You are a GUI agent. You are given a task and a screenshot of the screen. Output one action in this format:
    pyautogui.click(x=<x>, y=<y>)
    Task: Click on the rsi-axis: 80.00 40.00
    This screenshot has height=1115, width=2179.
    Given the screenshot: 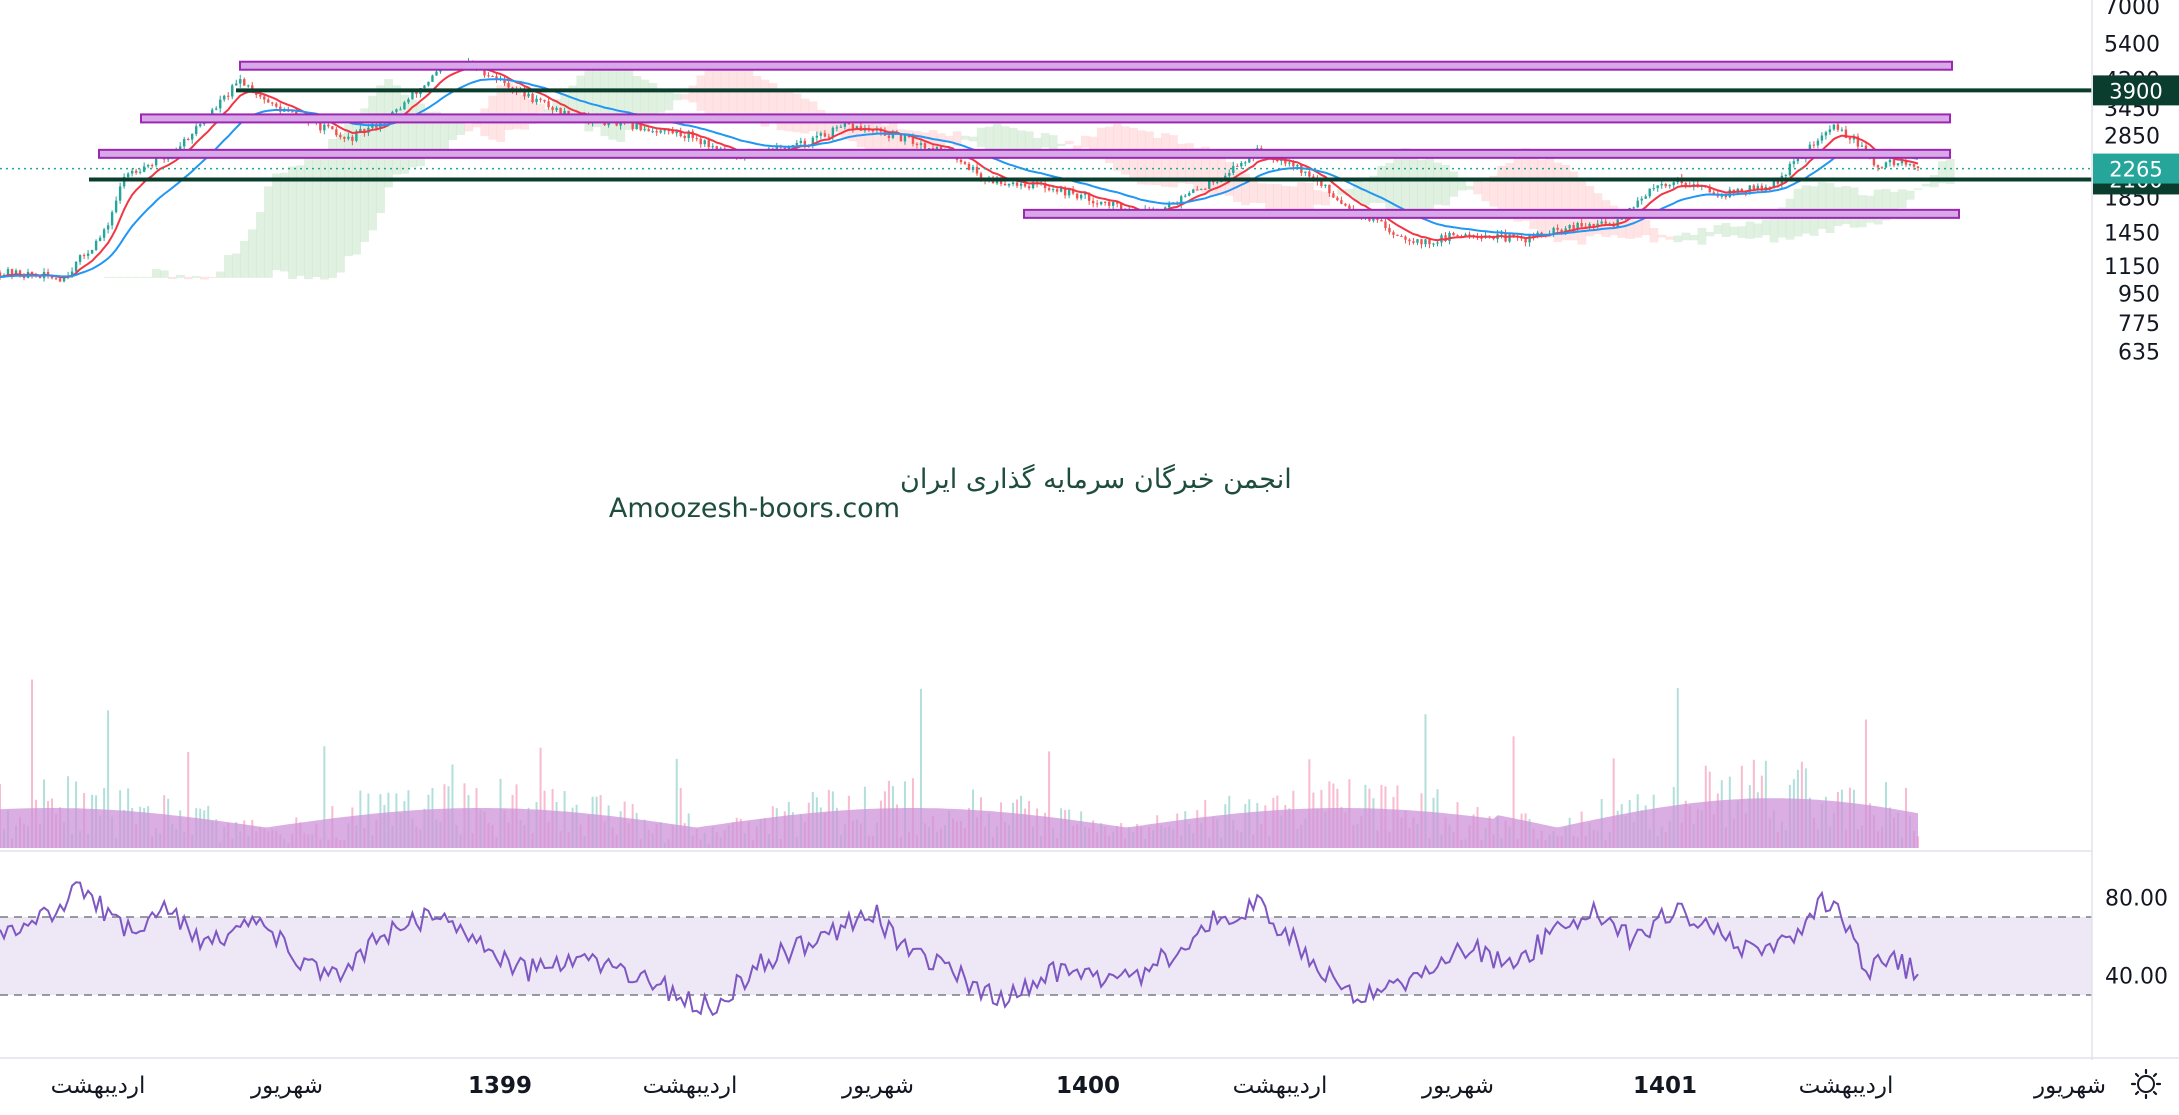 What is the action you would take?
    pyautogui.click(x=2136, y=938)
    